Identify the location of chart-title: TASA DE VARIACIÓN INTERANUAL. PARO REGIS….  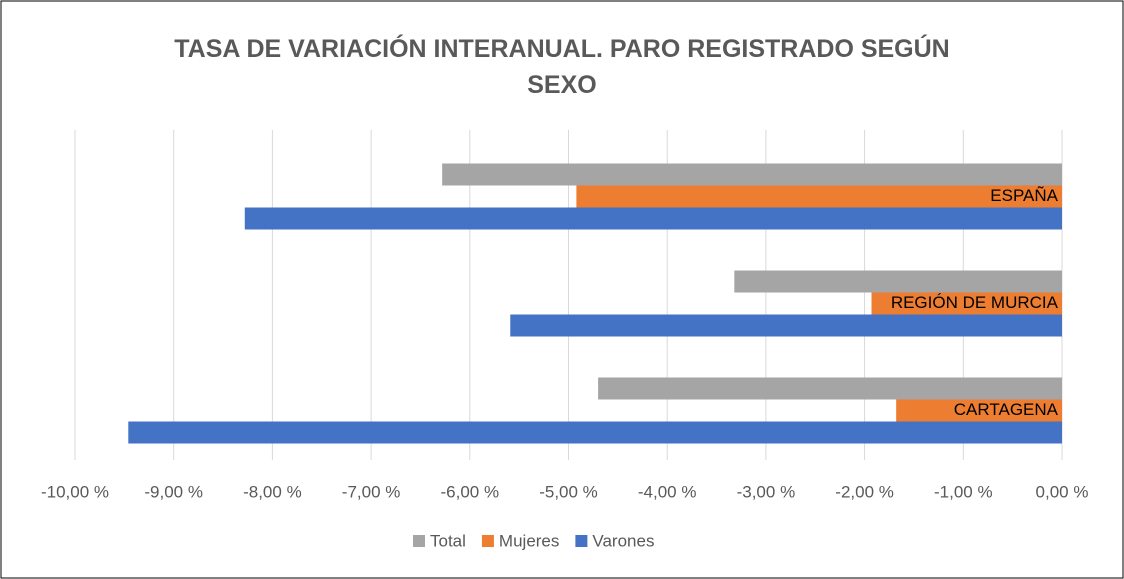
(562, 66).